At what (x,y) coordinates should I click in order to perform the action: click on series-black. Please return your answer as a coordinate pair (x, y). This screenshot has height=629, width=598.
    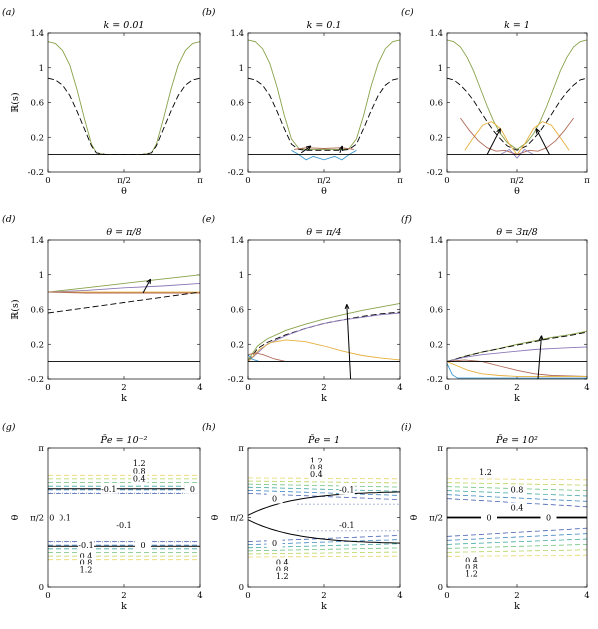
    Looking at the image, I should click on (517, 114).